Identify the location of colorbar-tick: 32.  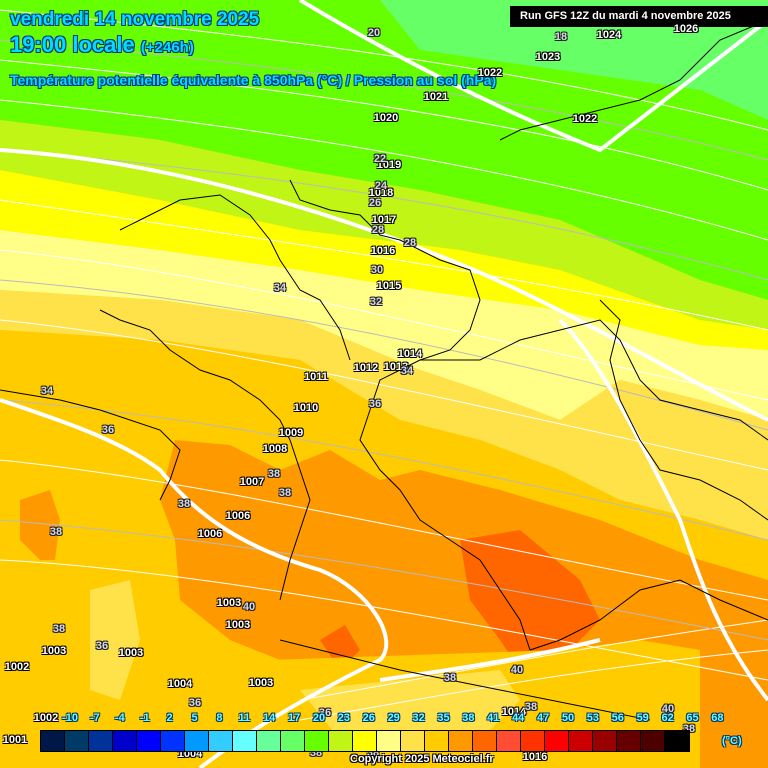
(418, 718).